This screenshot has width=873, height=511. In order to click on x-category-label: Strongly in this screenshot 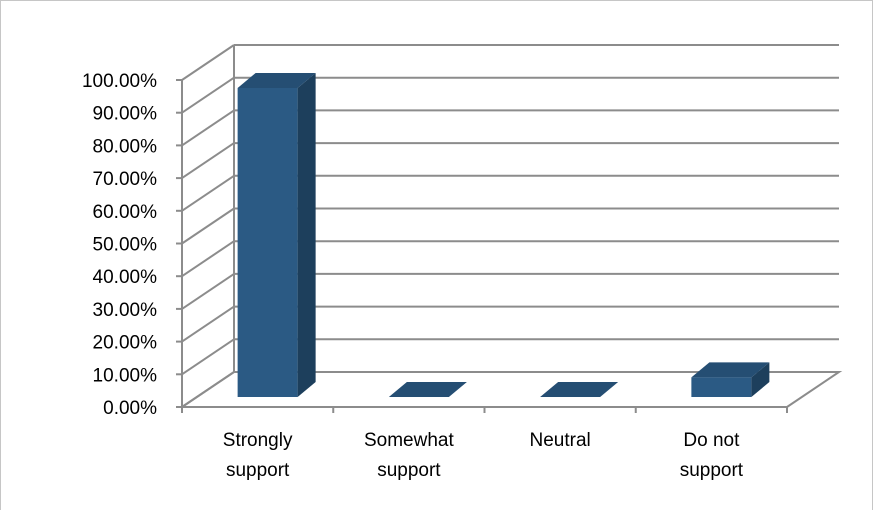, I will do `click(258, 440)`.